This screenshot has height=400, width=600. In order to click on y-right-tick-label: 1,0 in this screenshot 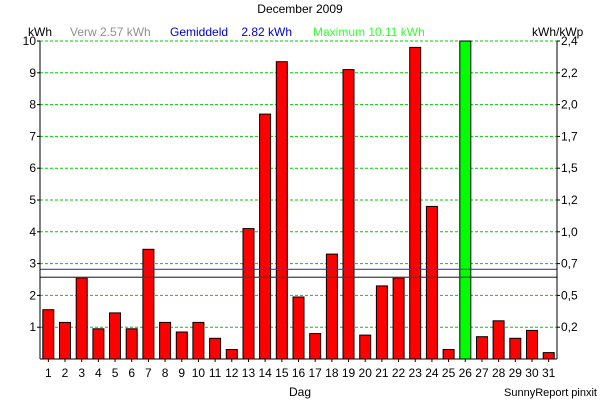, I will do `click(569, 232)`.